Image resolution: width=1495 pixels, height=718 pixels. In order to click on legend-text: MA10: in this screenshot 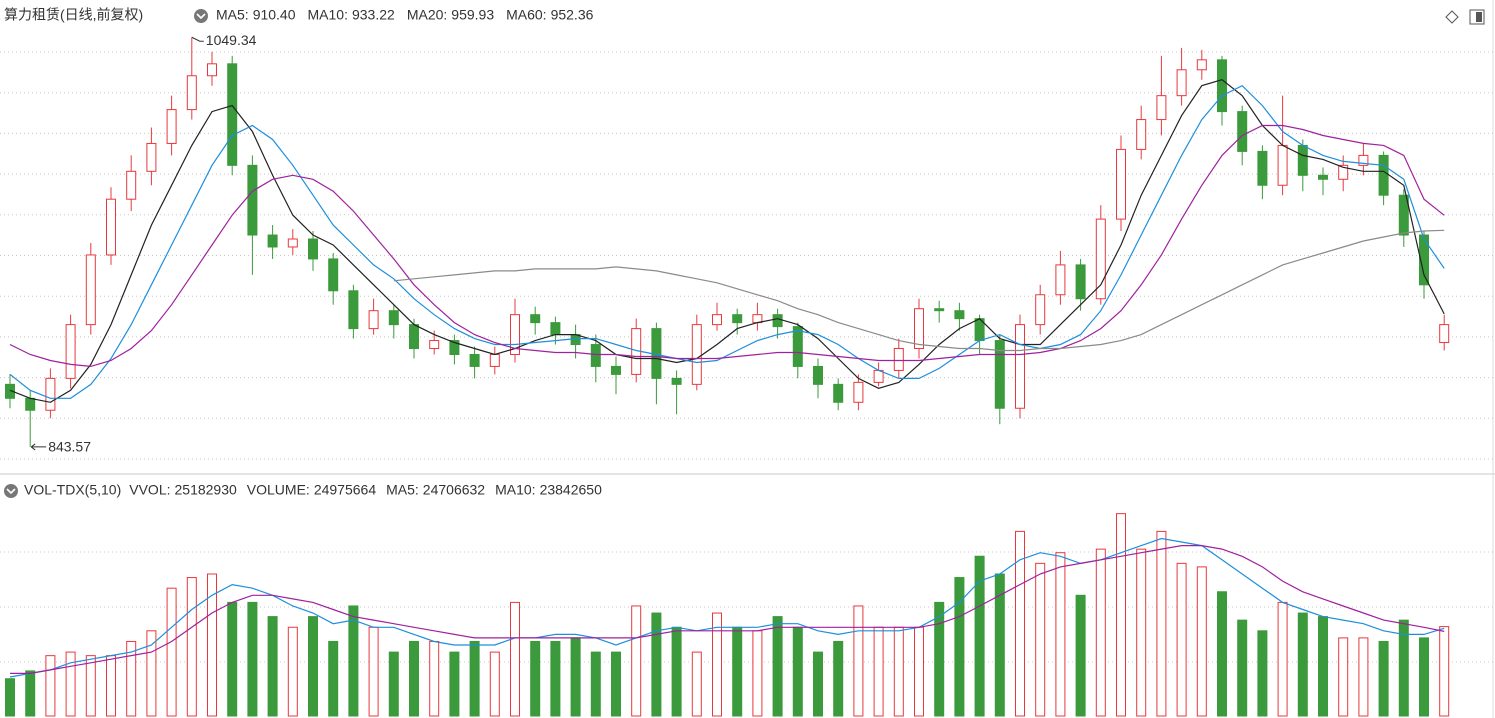, I will do `click(515, 490)`.